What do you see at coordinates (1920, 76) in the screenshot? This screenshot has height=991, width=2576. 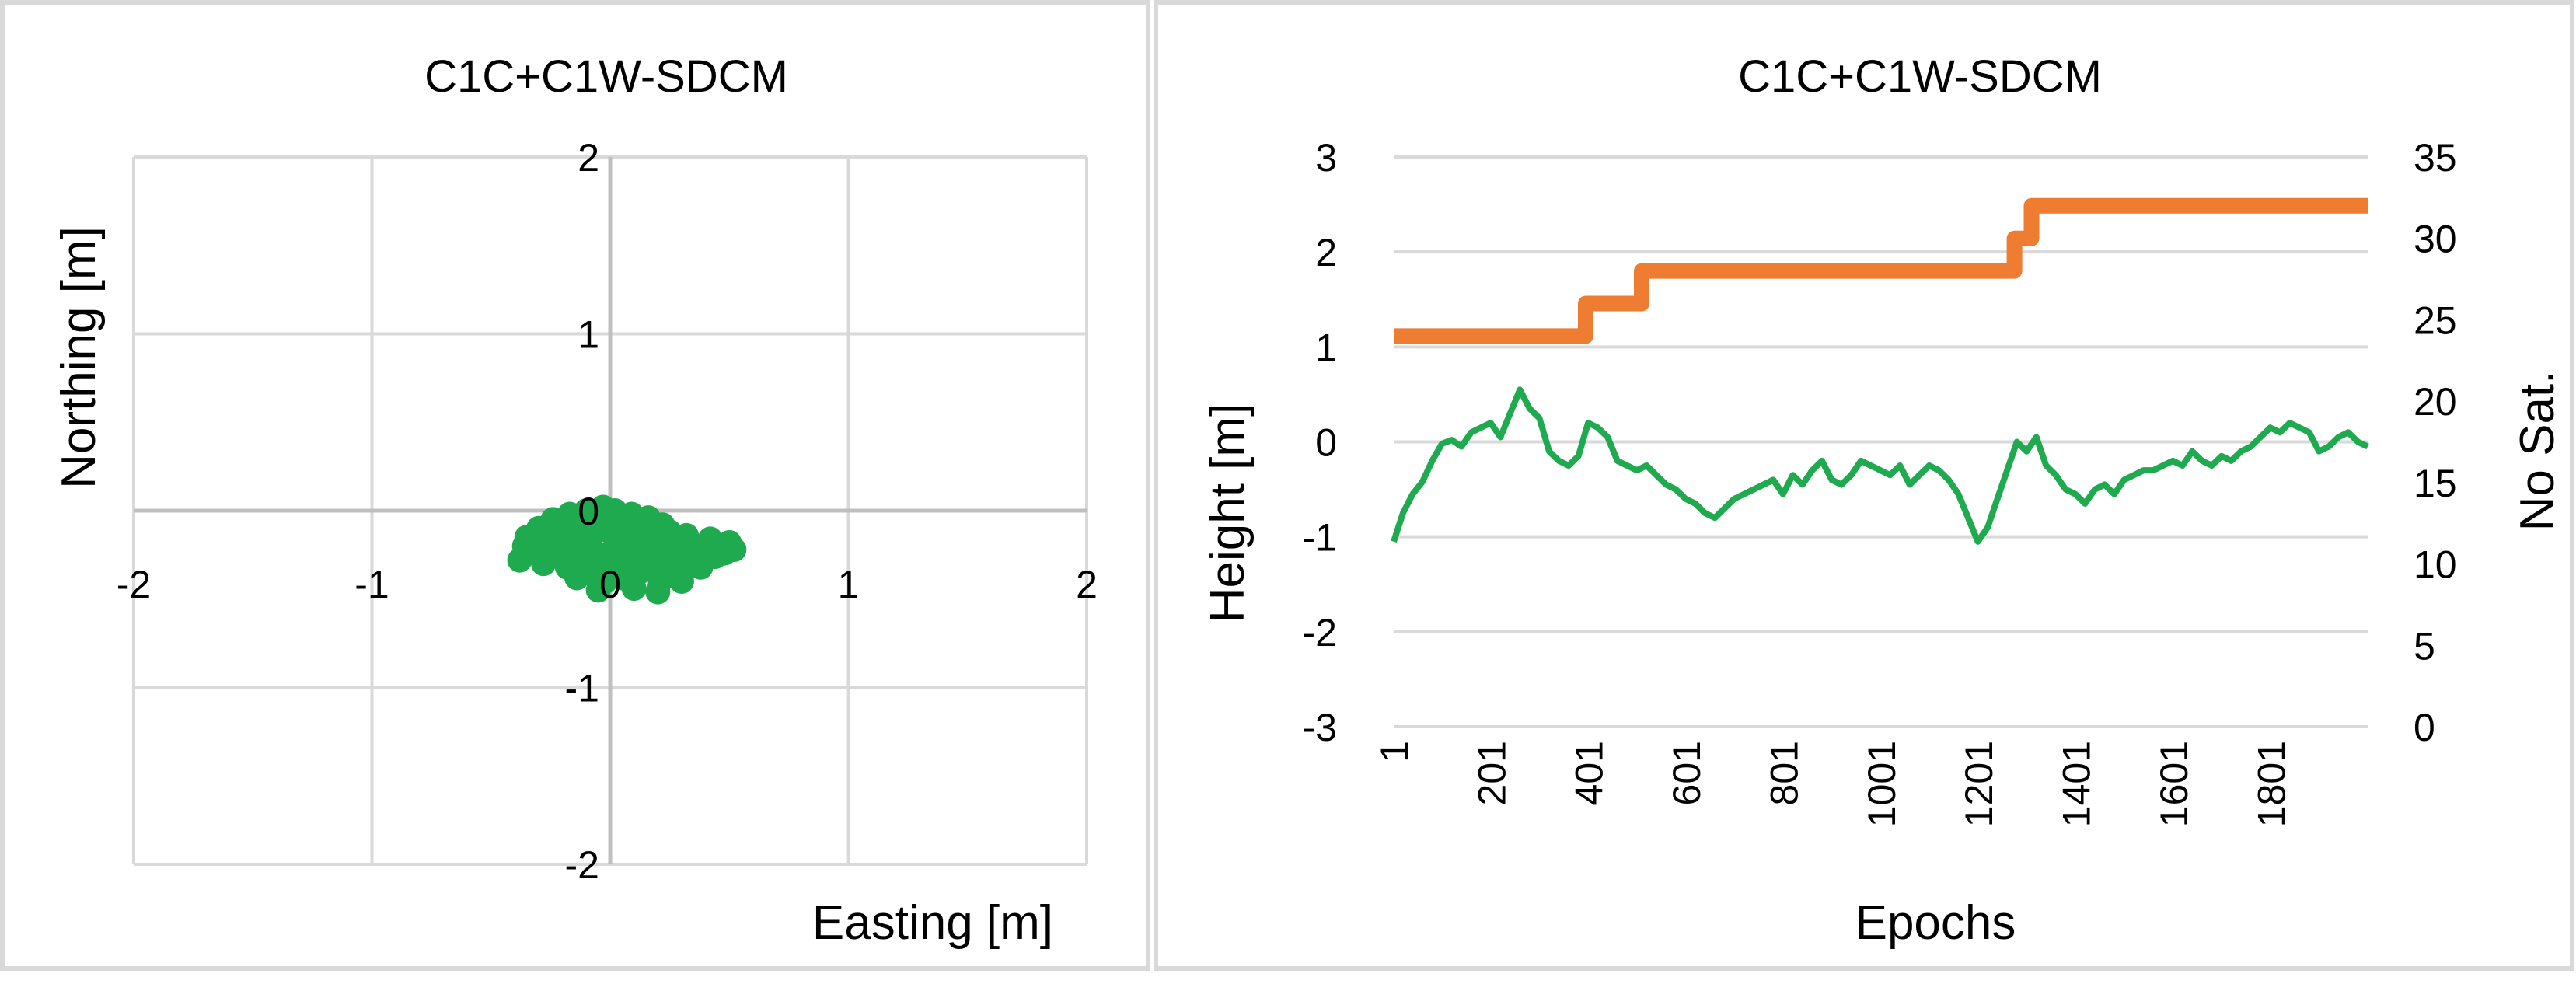 I see `line-title: C1C+C1W-SDCM` at bounding box center [1920, 76].